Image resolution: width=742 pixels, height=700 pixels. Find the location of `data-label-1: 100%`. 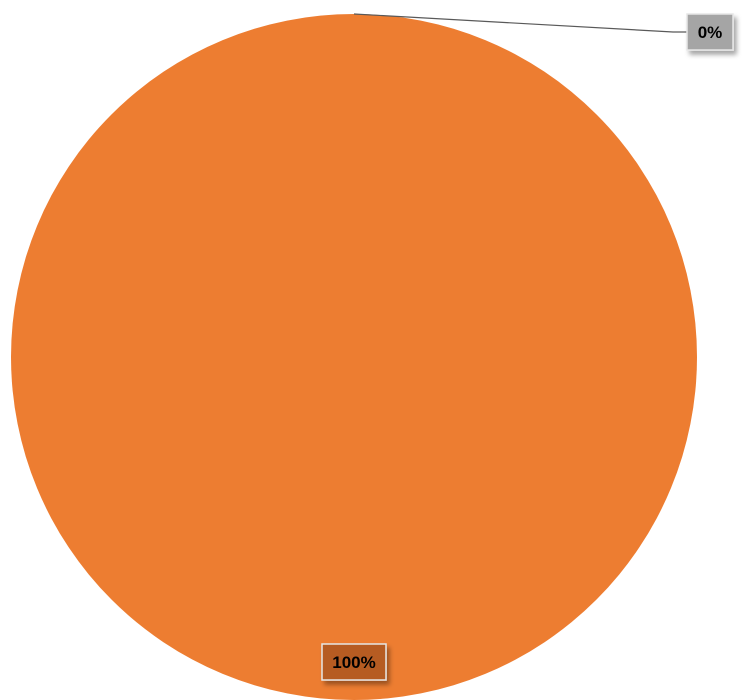

data-label-1: 100% is located at coordinates (354, 662).